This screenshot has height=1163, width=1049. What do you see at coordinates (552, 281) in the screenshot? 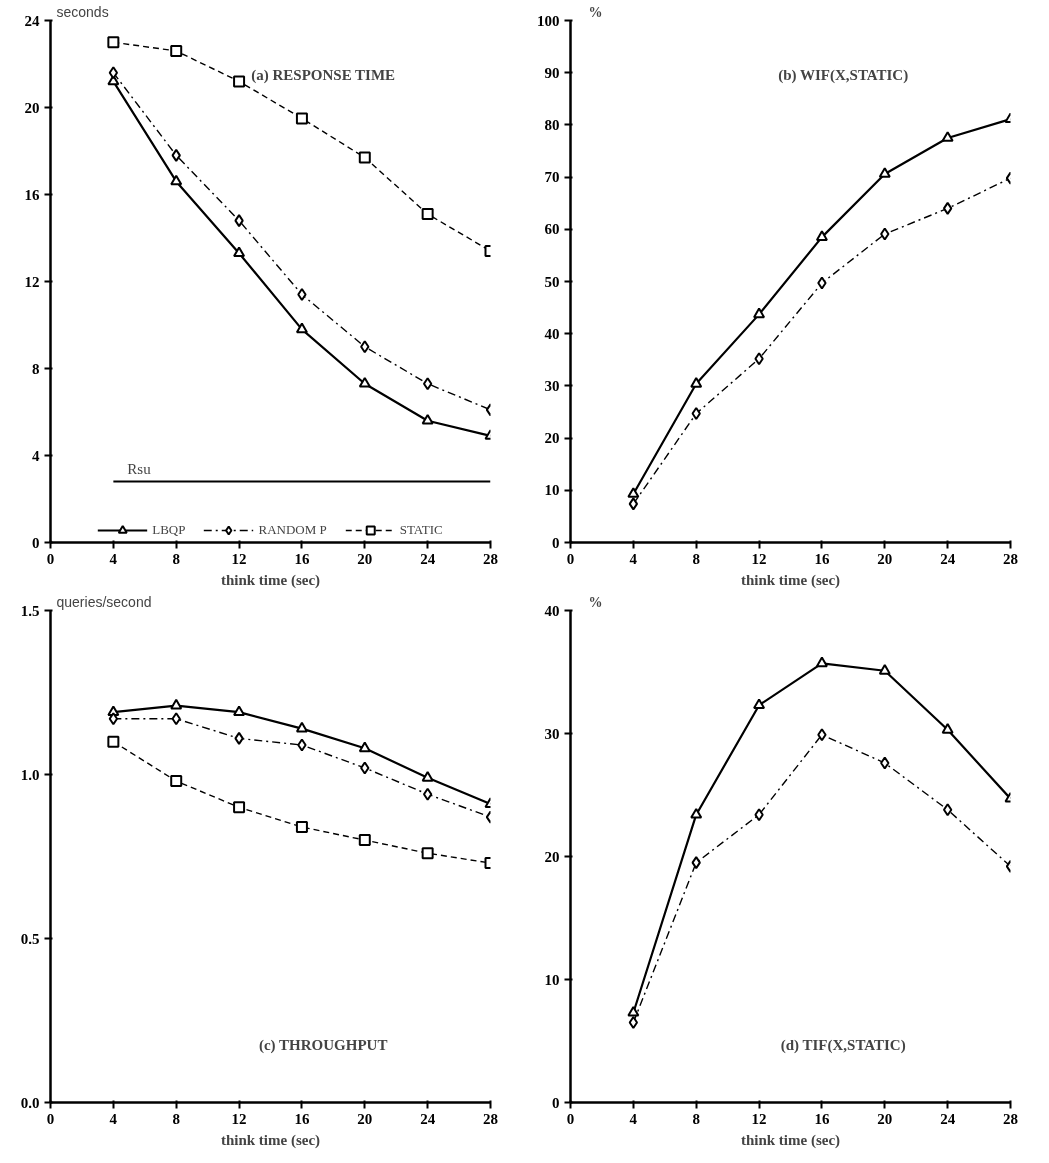
I see `y-tick-label: 50` at bounding box center [552, 281].